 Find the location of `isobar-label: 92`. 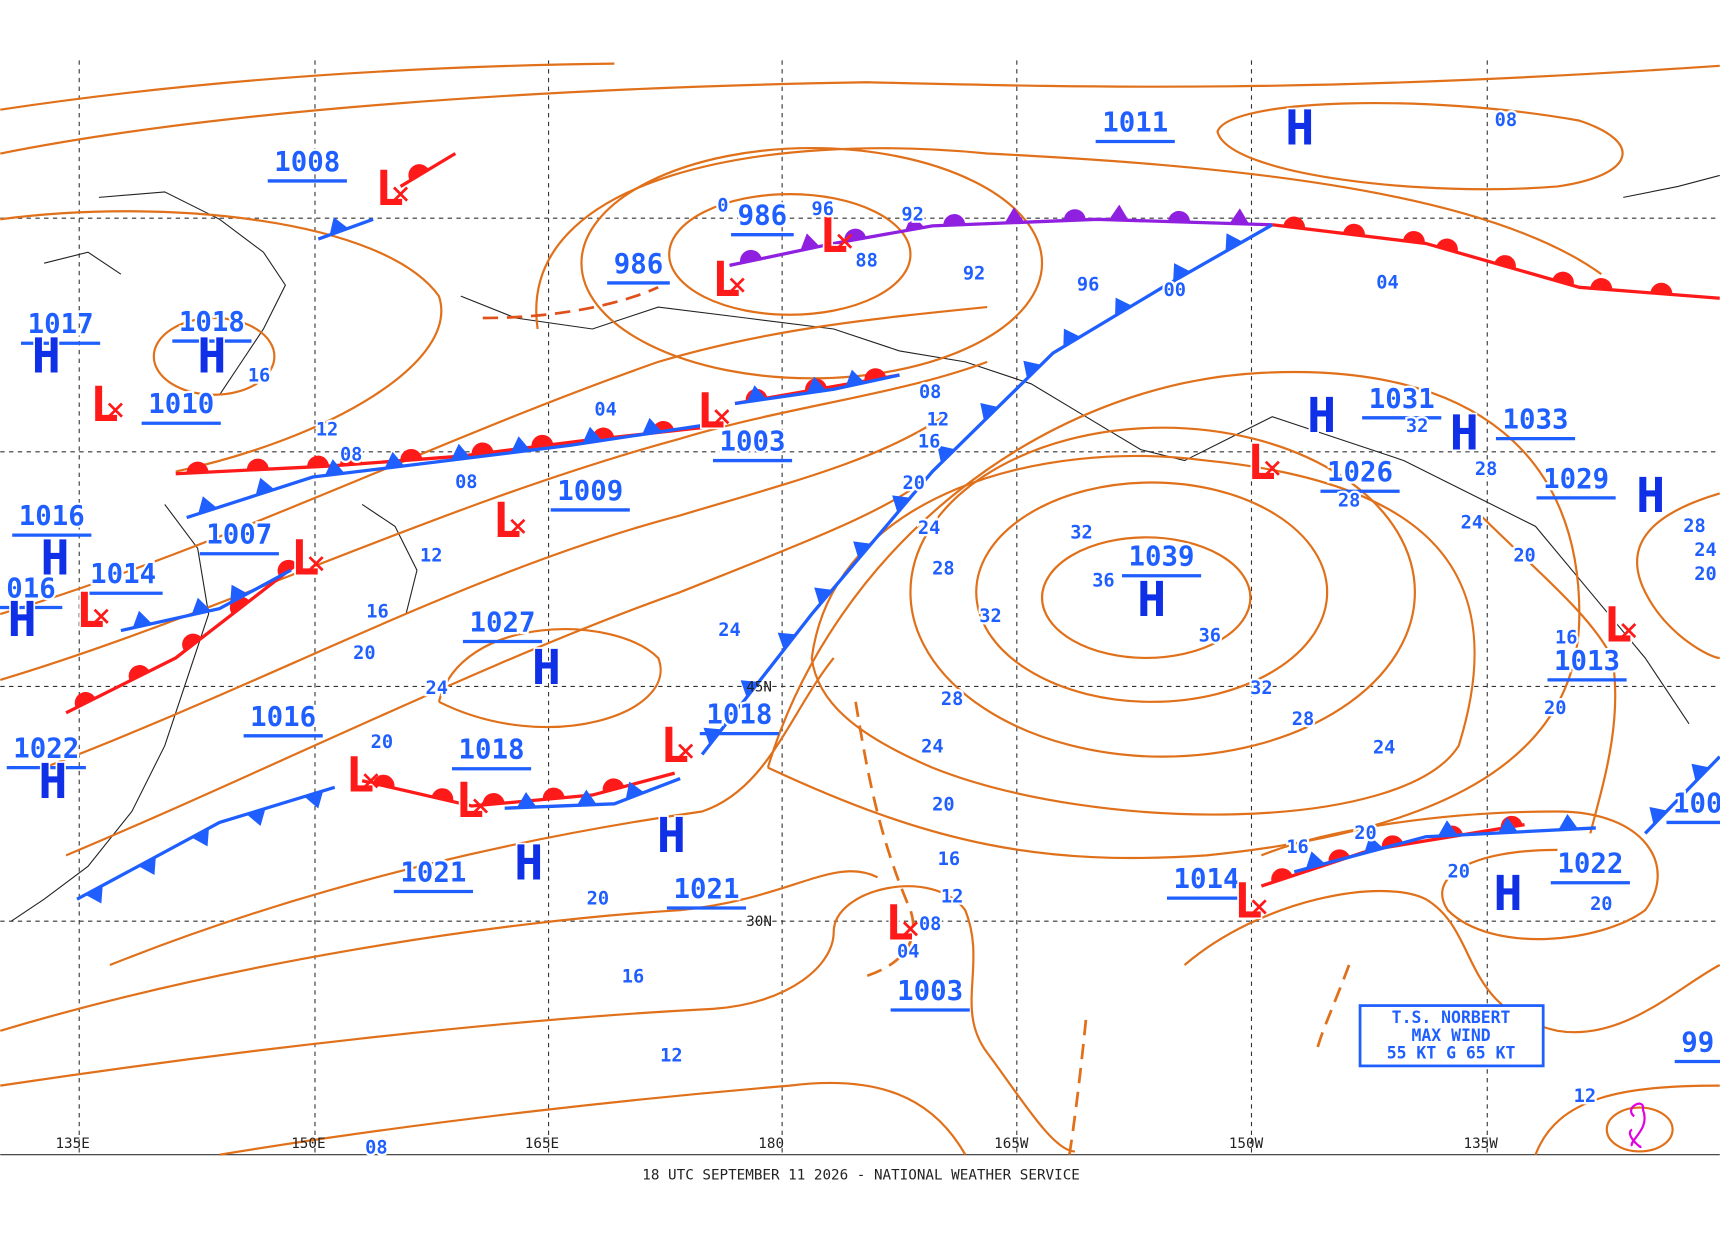

isobar-label: 92 is located at coordinates (912, 214).